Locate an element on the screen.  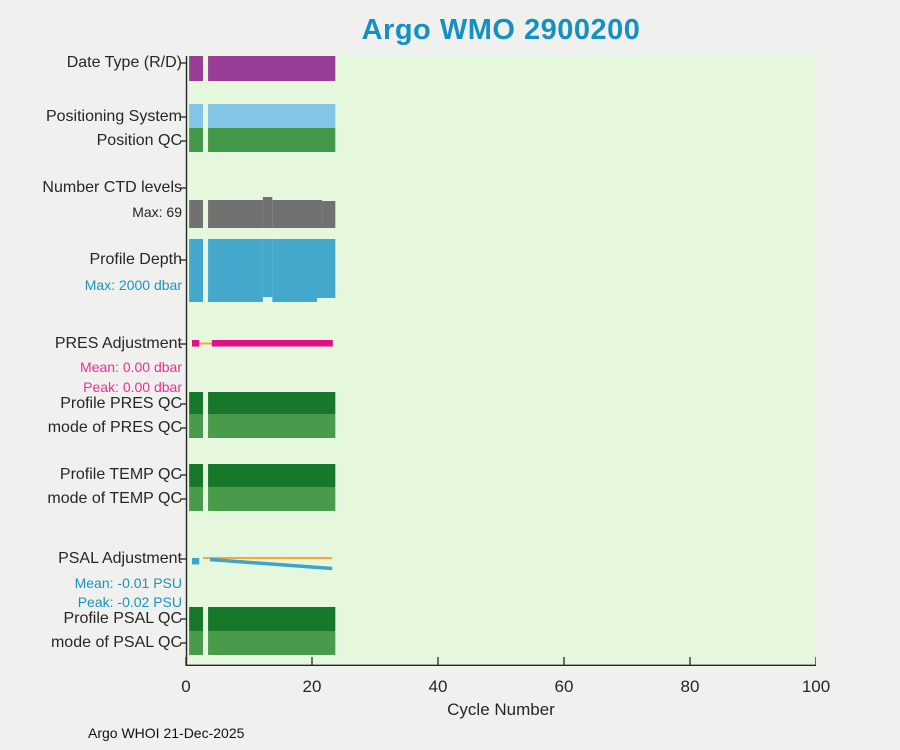
psal-zero-line is located at coordinates (268, 558).